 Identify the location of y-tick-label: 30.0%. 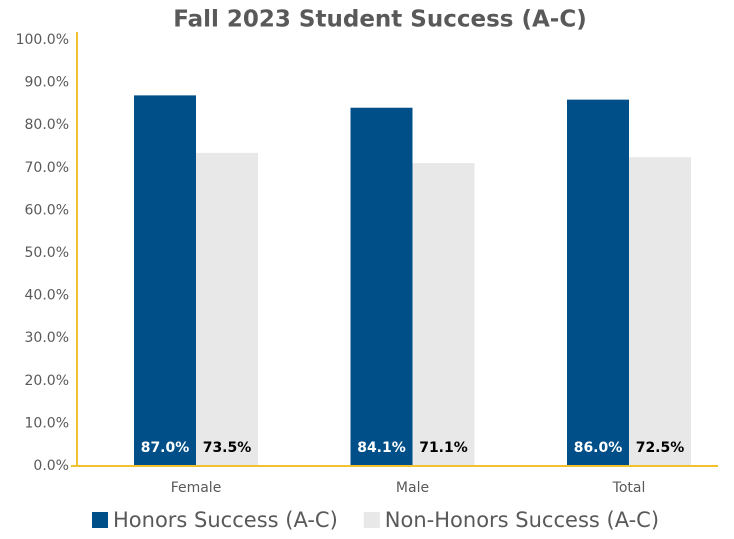
(47, 338).